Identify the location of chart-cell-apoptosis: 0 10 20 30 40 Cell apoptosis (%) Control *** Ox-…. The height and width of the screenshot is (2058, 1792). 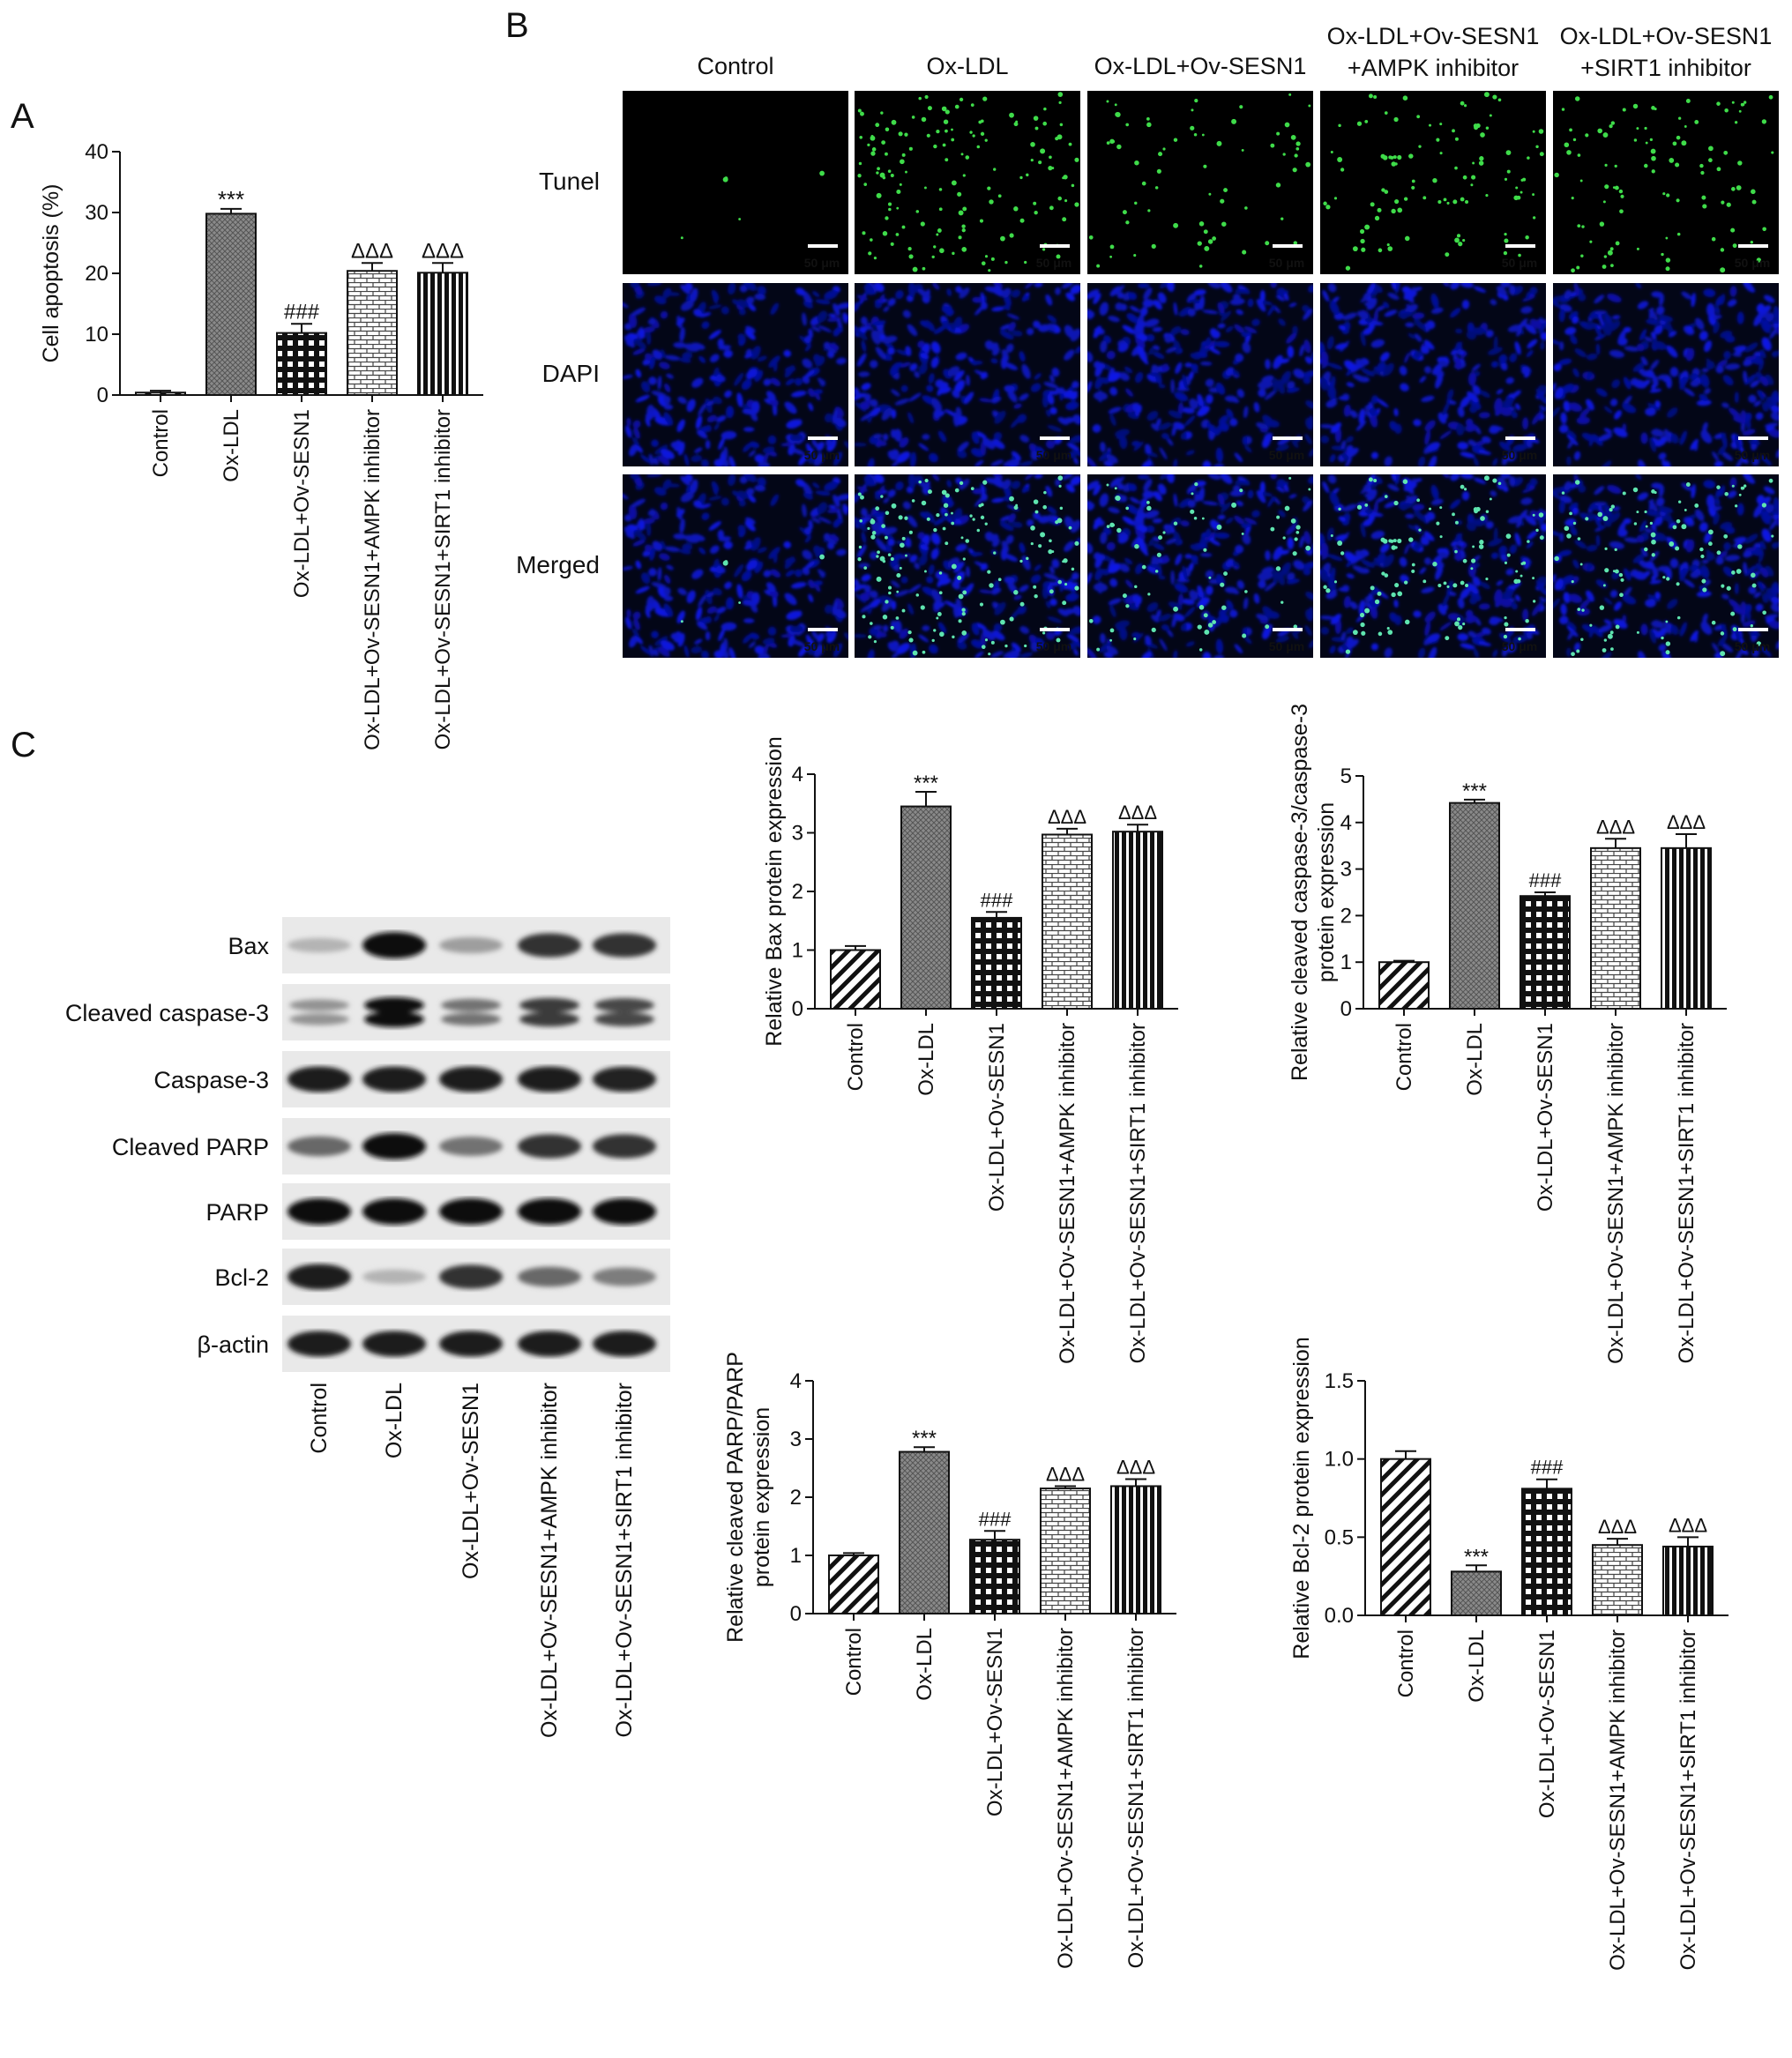
(261, 445).